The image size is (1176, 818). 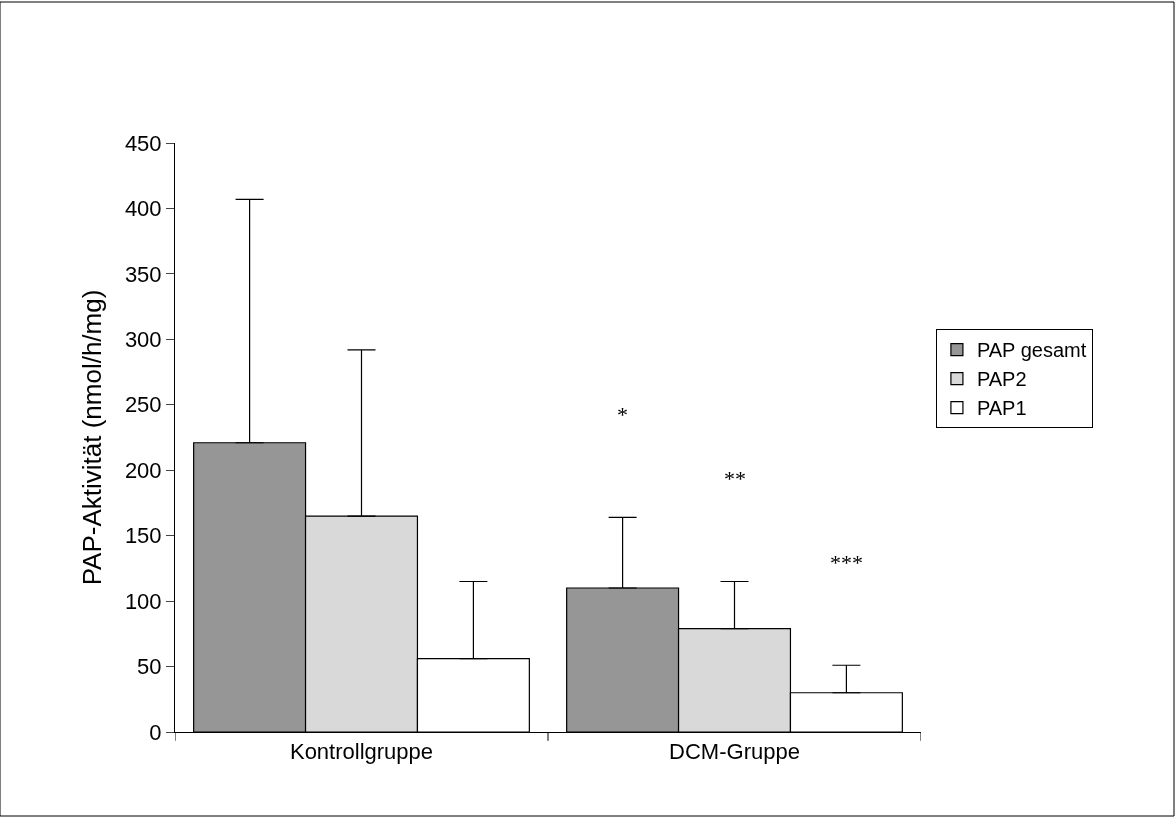 I want to click on y-tick-label: 400, so click(x=143, y=209).